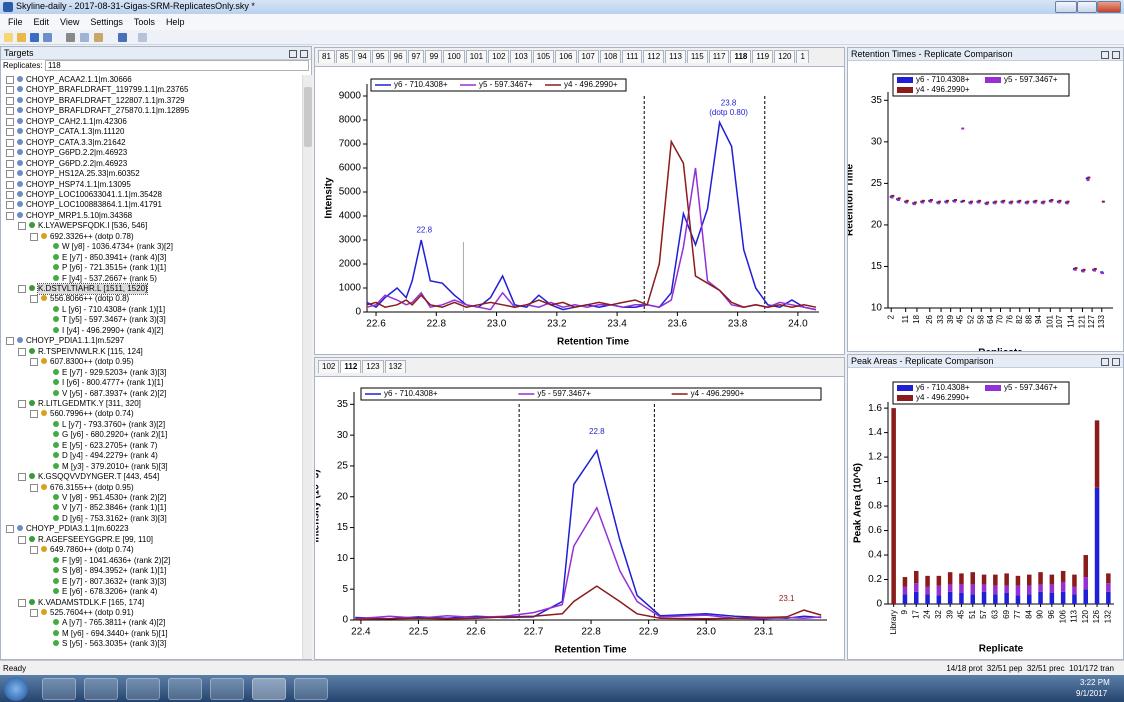  Describe the element at coordinates (802, 56) in the screenshot. I see `tab: 1` at that location.